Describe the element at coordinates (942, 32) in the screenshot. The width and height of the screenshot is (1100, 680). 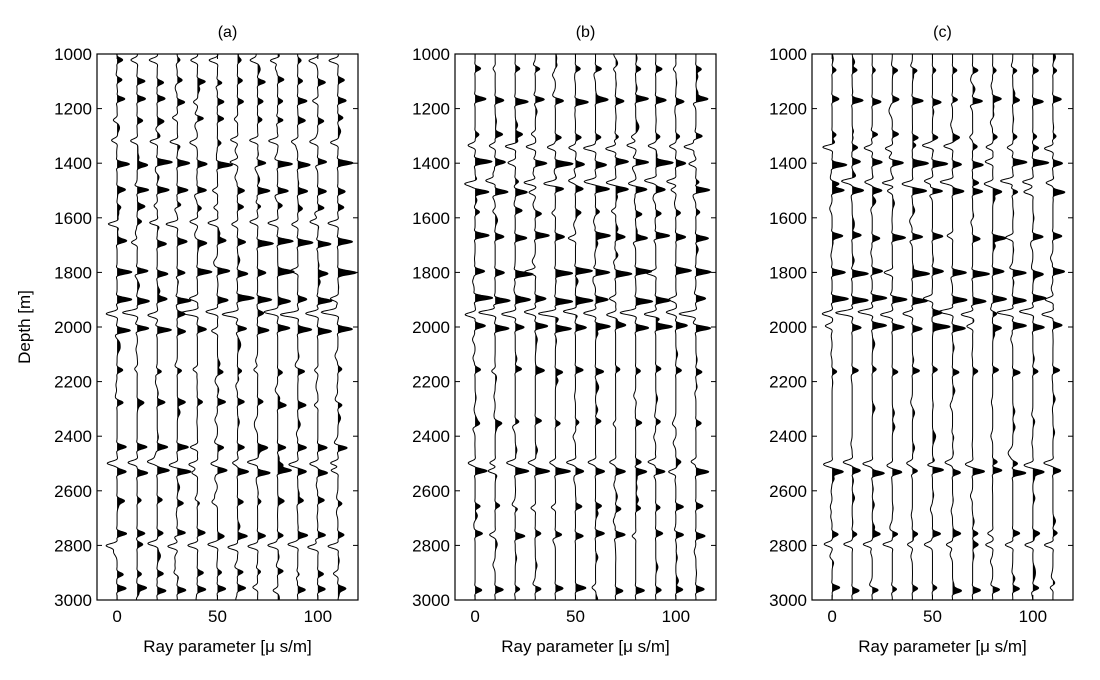
I see `panel-title: (c)` at that location.